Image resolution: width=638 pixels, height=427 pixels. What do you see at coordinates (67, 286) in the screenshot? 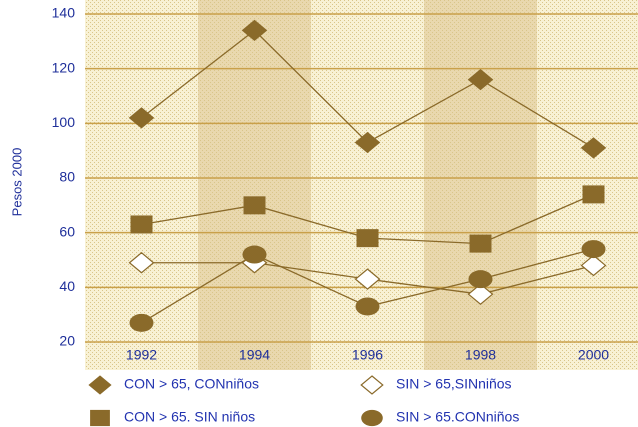
I see `y-tick-label: 40` at bounding box center [67, 286].